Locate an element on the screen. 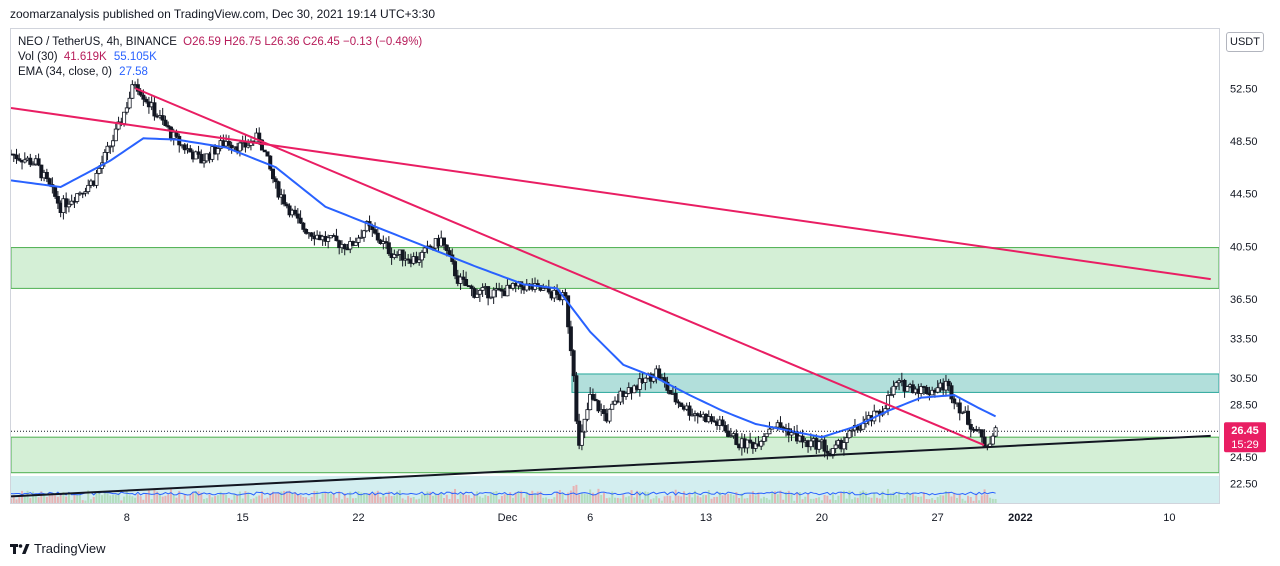 This screenshot has height=566, width=1280. legend-ema-row: EMA (34, close, 0) 27.58 is located at coordinates (220, 72).